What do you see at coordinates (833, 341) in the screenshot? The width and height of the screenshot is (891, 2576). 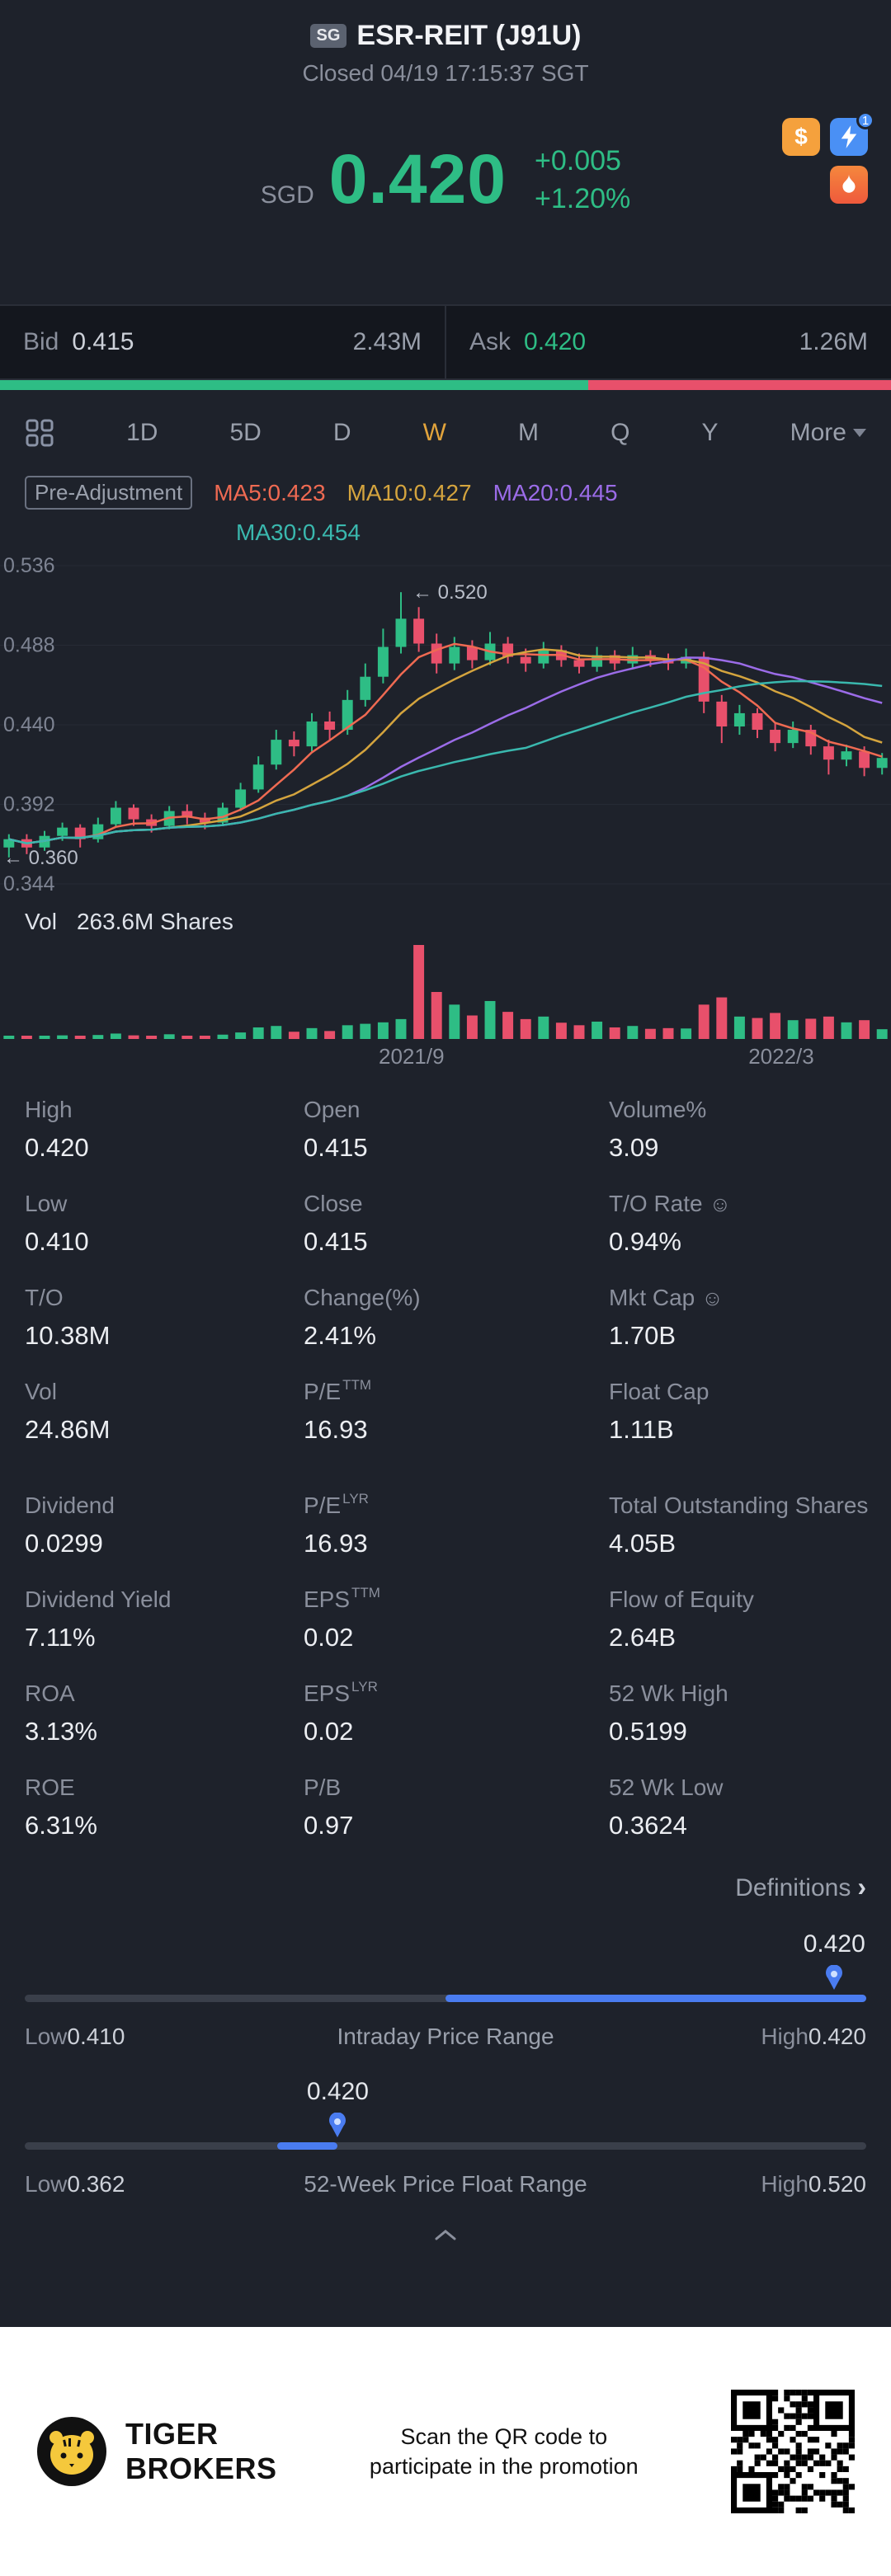 I see `ask-size: 1.26M` at bounding box center [833, 341].